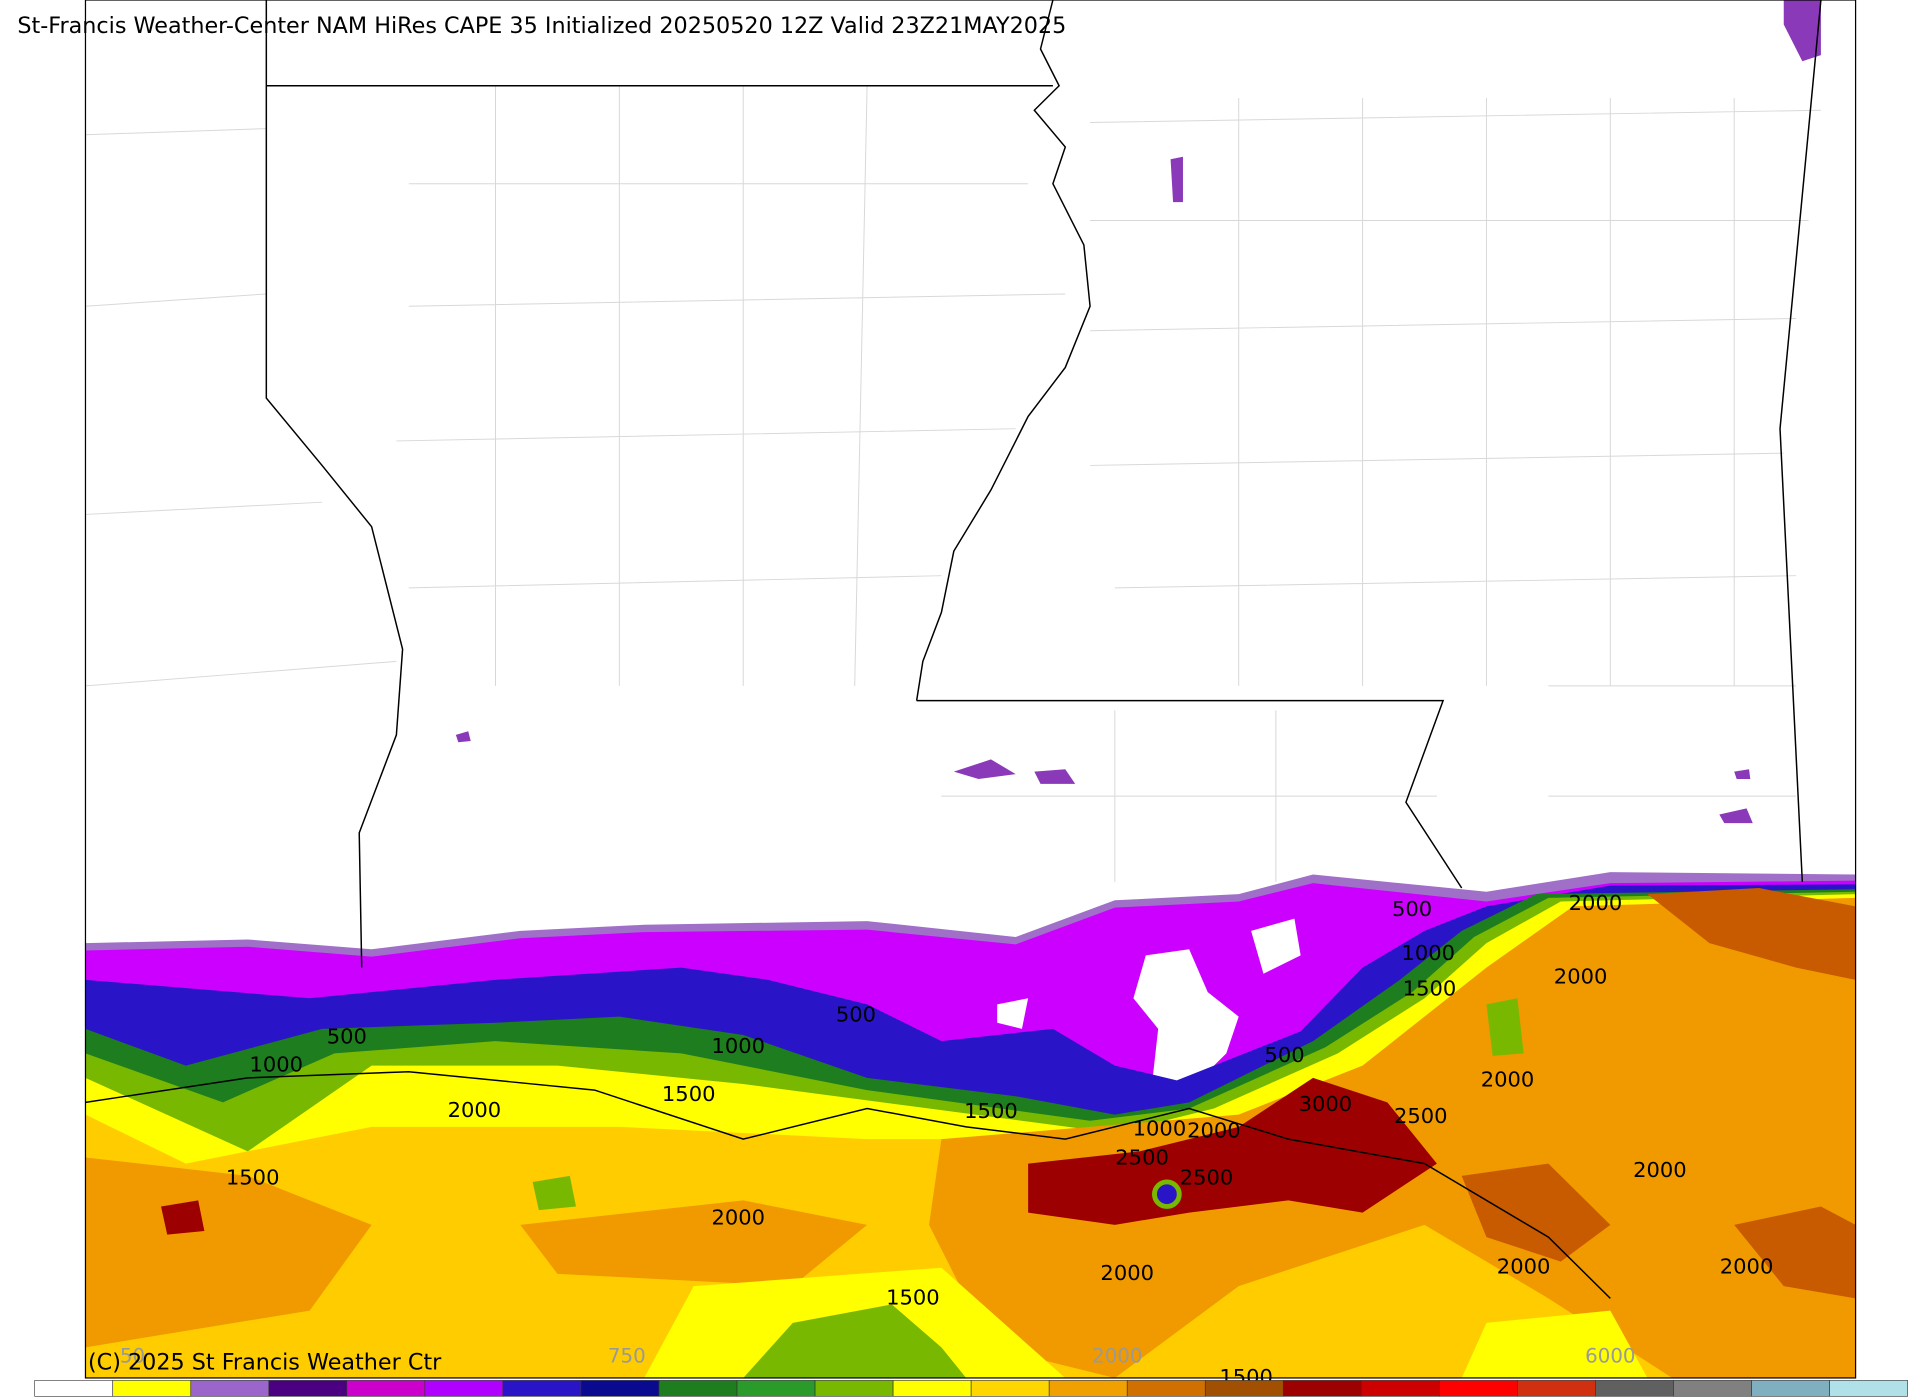  What do you see at coordinates (1167, 1194) in the screenshot?
I see `cape-cell` at bounding box center [1167, 1194].